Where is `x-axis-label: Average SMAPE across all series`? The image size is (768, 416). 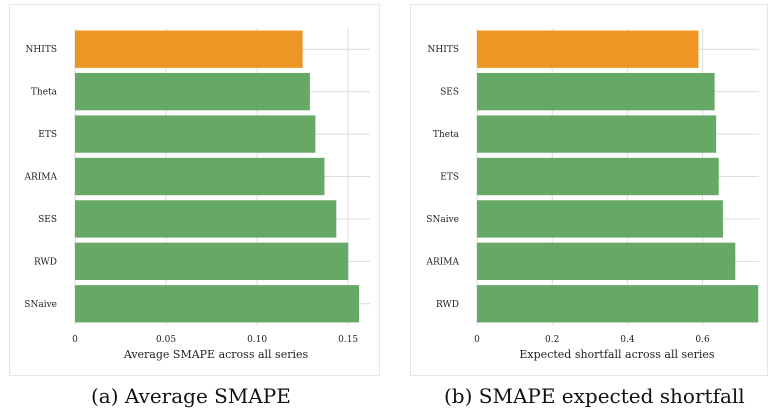
x-axis-label: Average SMAPE across all series is located at coordinates (216, 354).